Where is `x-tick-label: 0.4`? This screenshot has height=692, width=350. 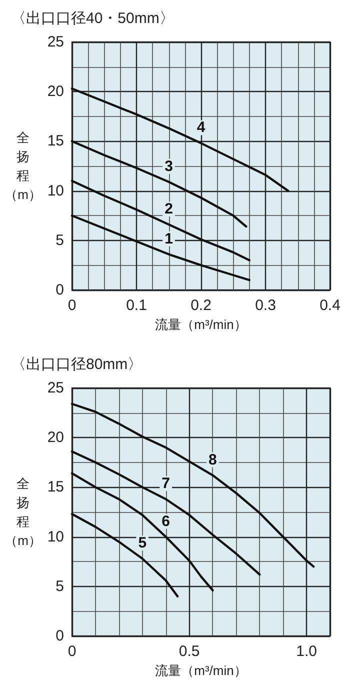
x-tick-label: 0.4 is located at coordinates (330, 305).